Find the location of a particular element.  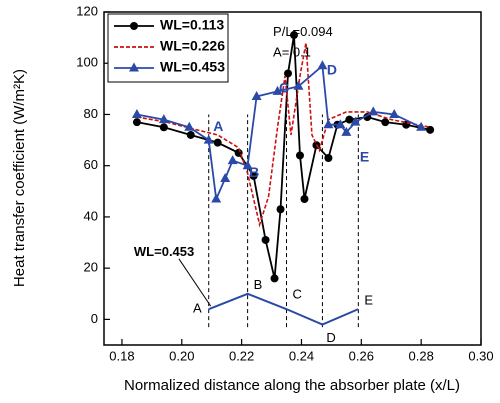

y-tick-label: 60 is located at coordinates (91, 164).